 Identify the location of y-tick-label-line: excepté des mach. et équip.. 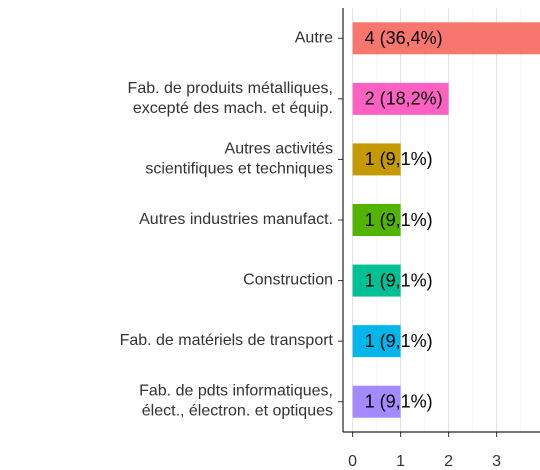
(233, 108).